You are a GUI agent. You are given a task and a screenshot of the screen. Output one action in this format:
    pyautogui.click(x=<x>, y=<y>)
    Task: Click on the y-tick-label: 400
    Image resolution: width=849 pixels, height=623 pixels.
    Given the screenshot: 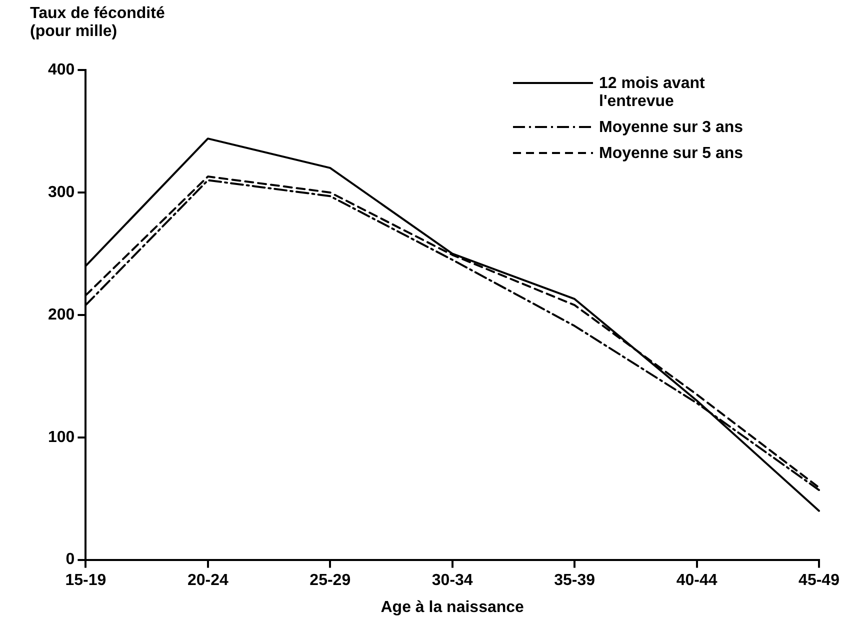 What is the action you would take?
    pyautogui.click(x=61, y=69)
    